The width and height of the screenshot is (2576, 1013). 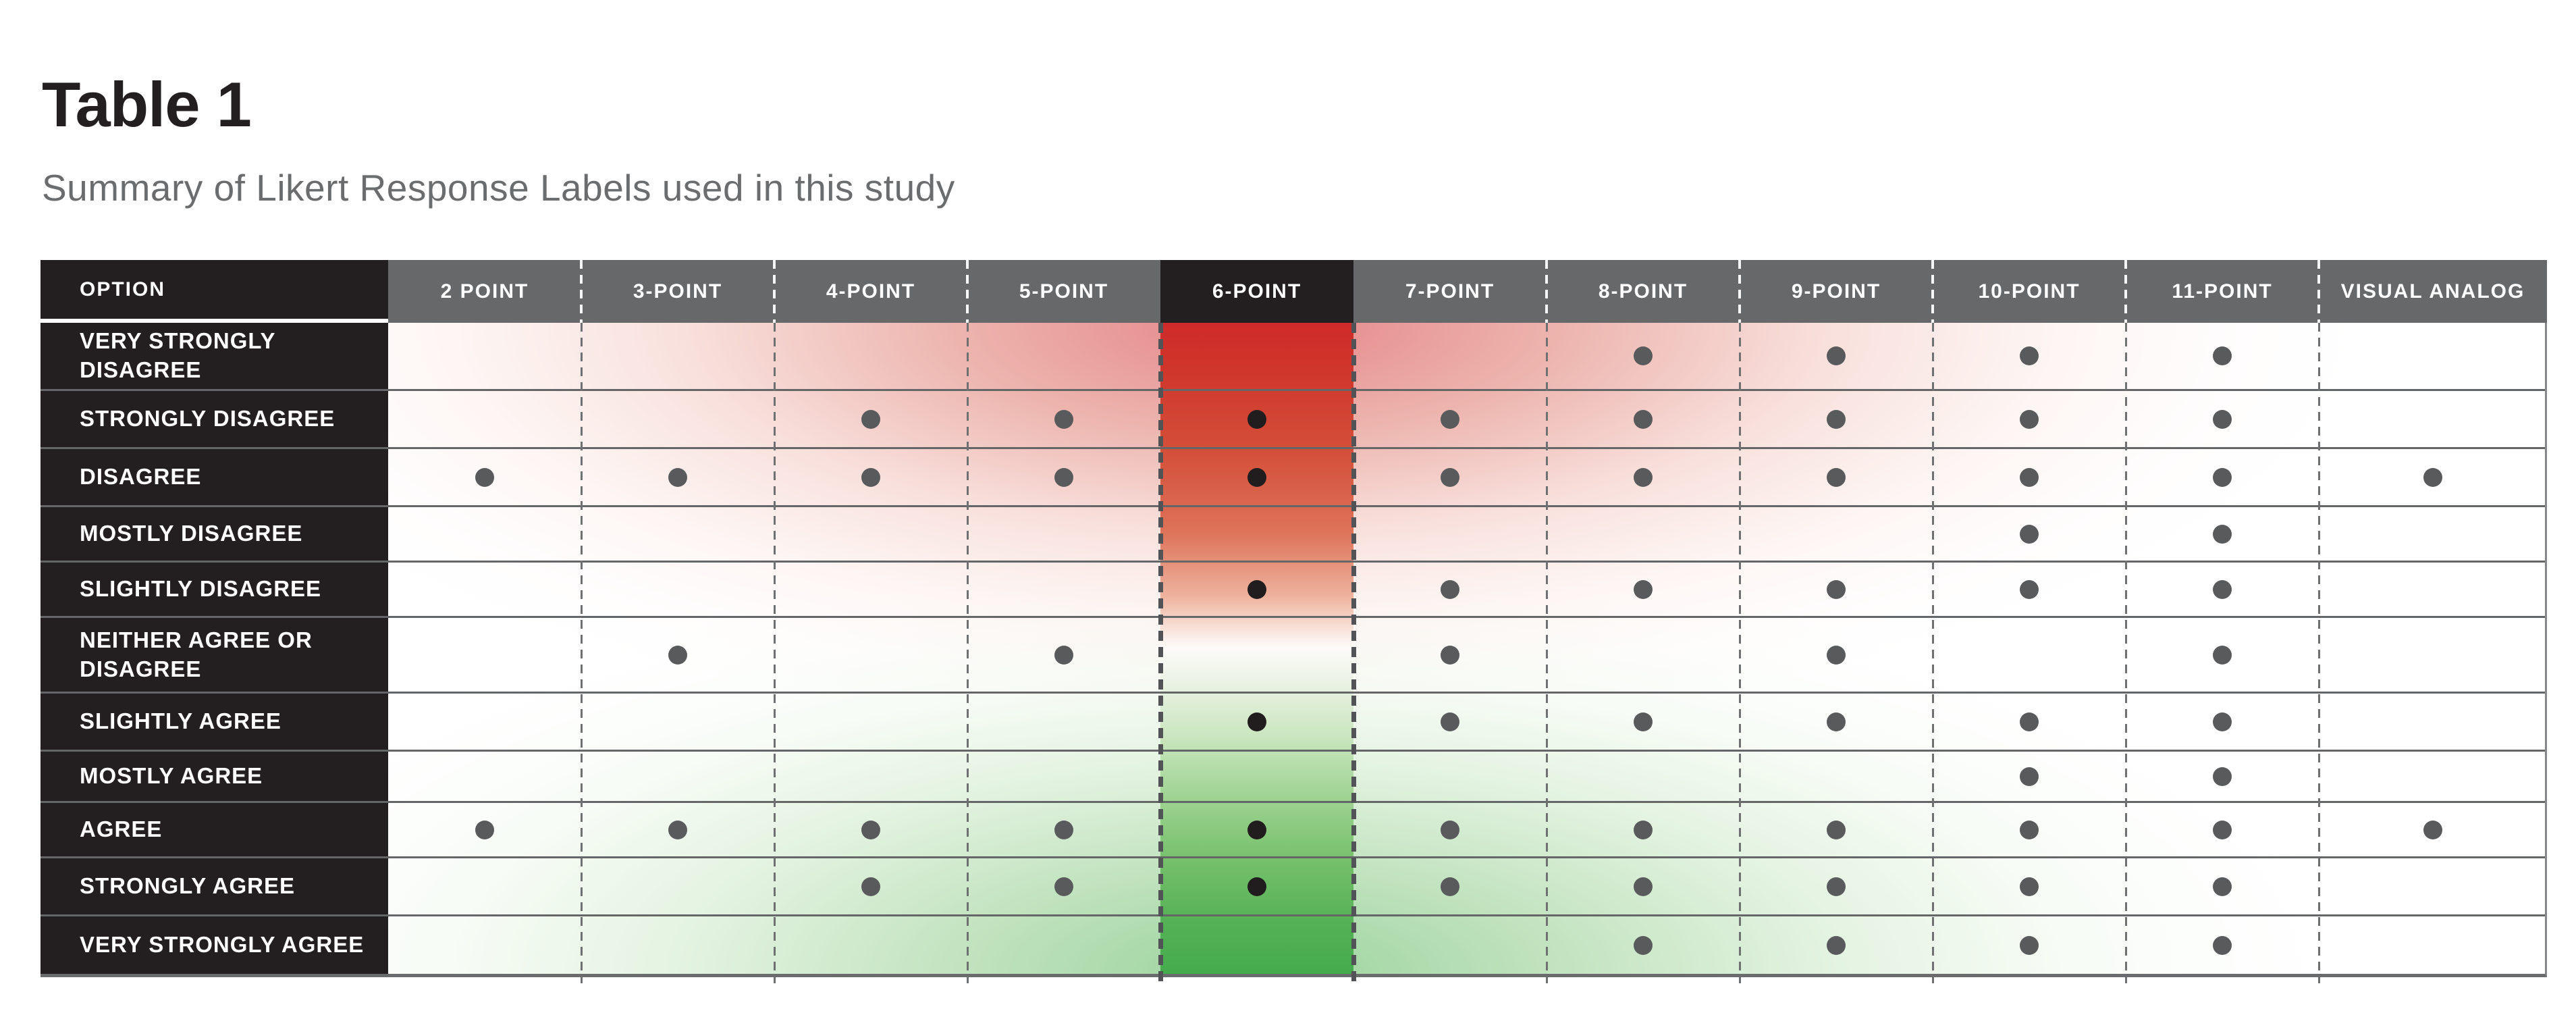 I want to click on column-header-option: OPTION, so click(x=215, y=291).